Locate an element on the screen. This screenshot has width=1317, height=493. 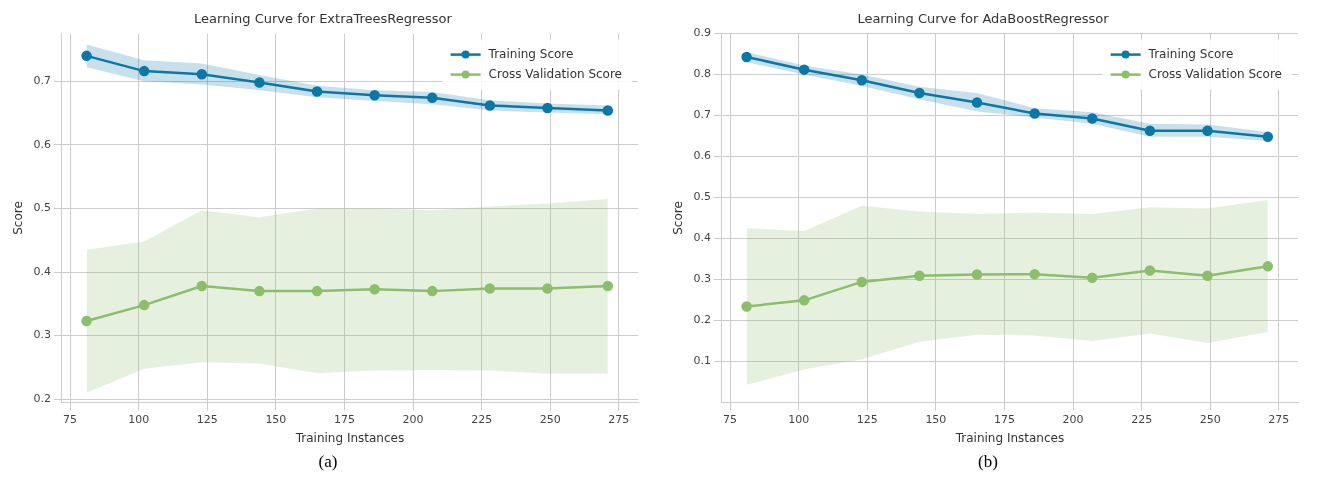
y-tick-label: 0.1 is located at coordinates (702, 361).